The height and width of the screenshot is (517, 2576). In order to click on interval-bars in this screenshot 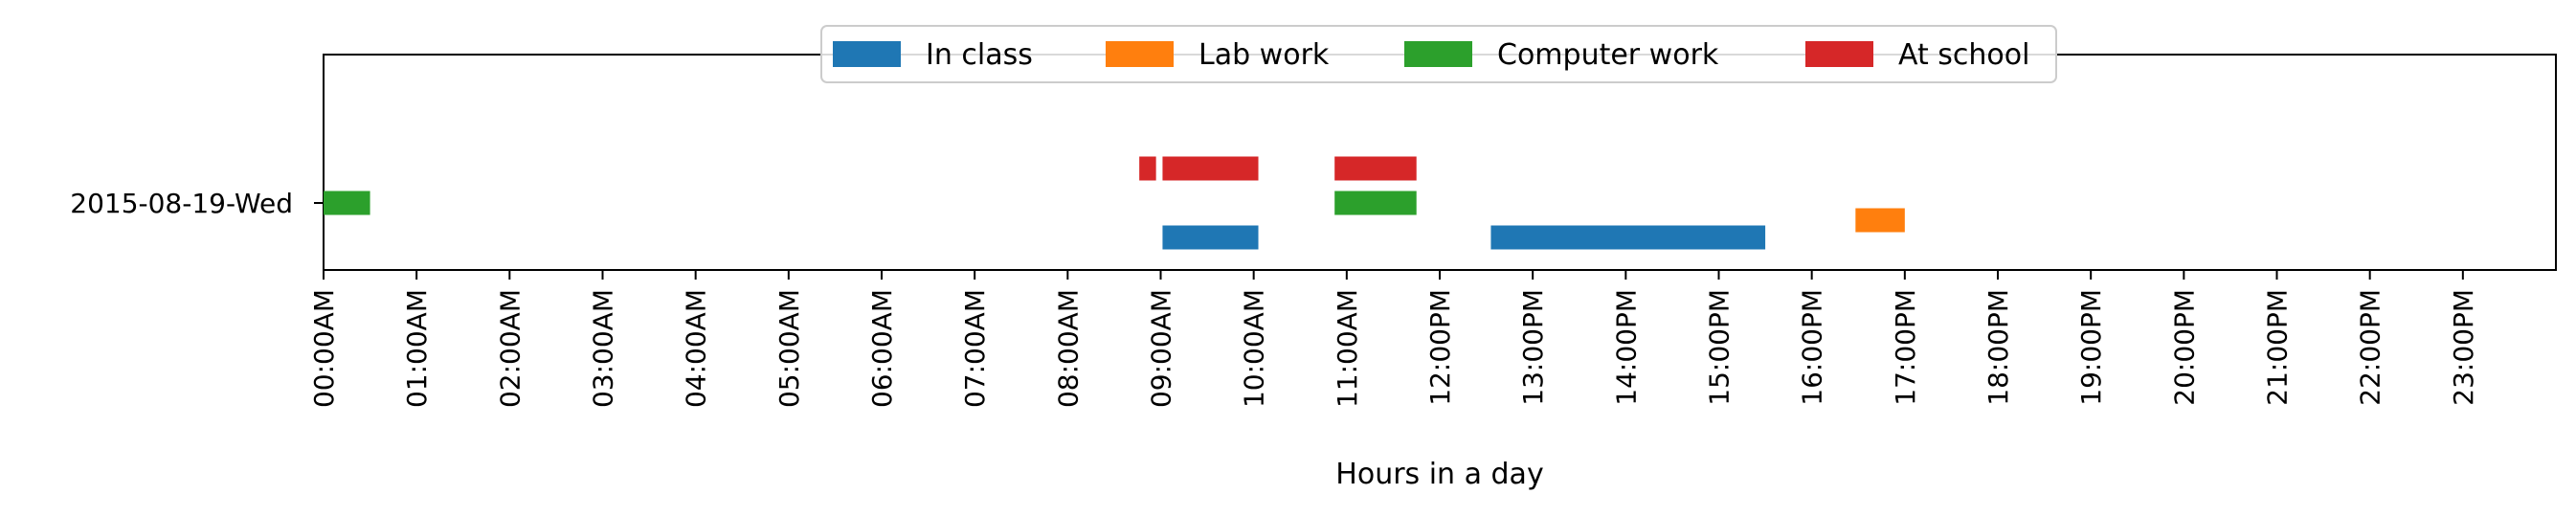, I will do `click(1115, 203)`.